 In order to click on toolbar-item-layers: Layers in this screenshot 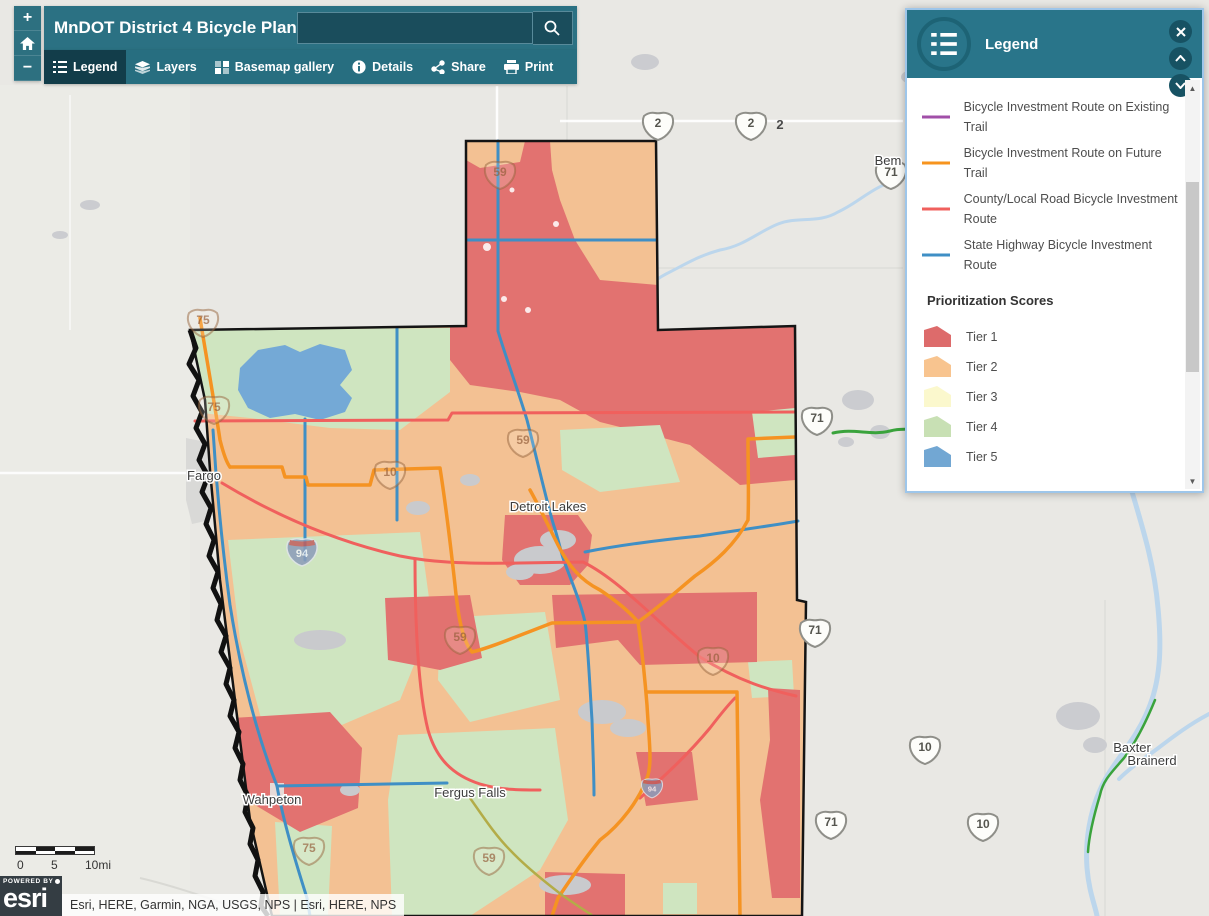, I will do `click(165, 67)`.